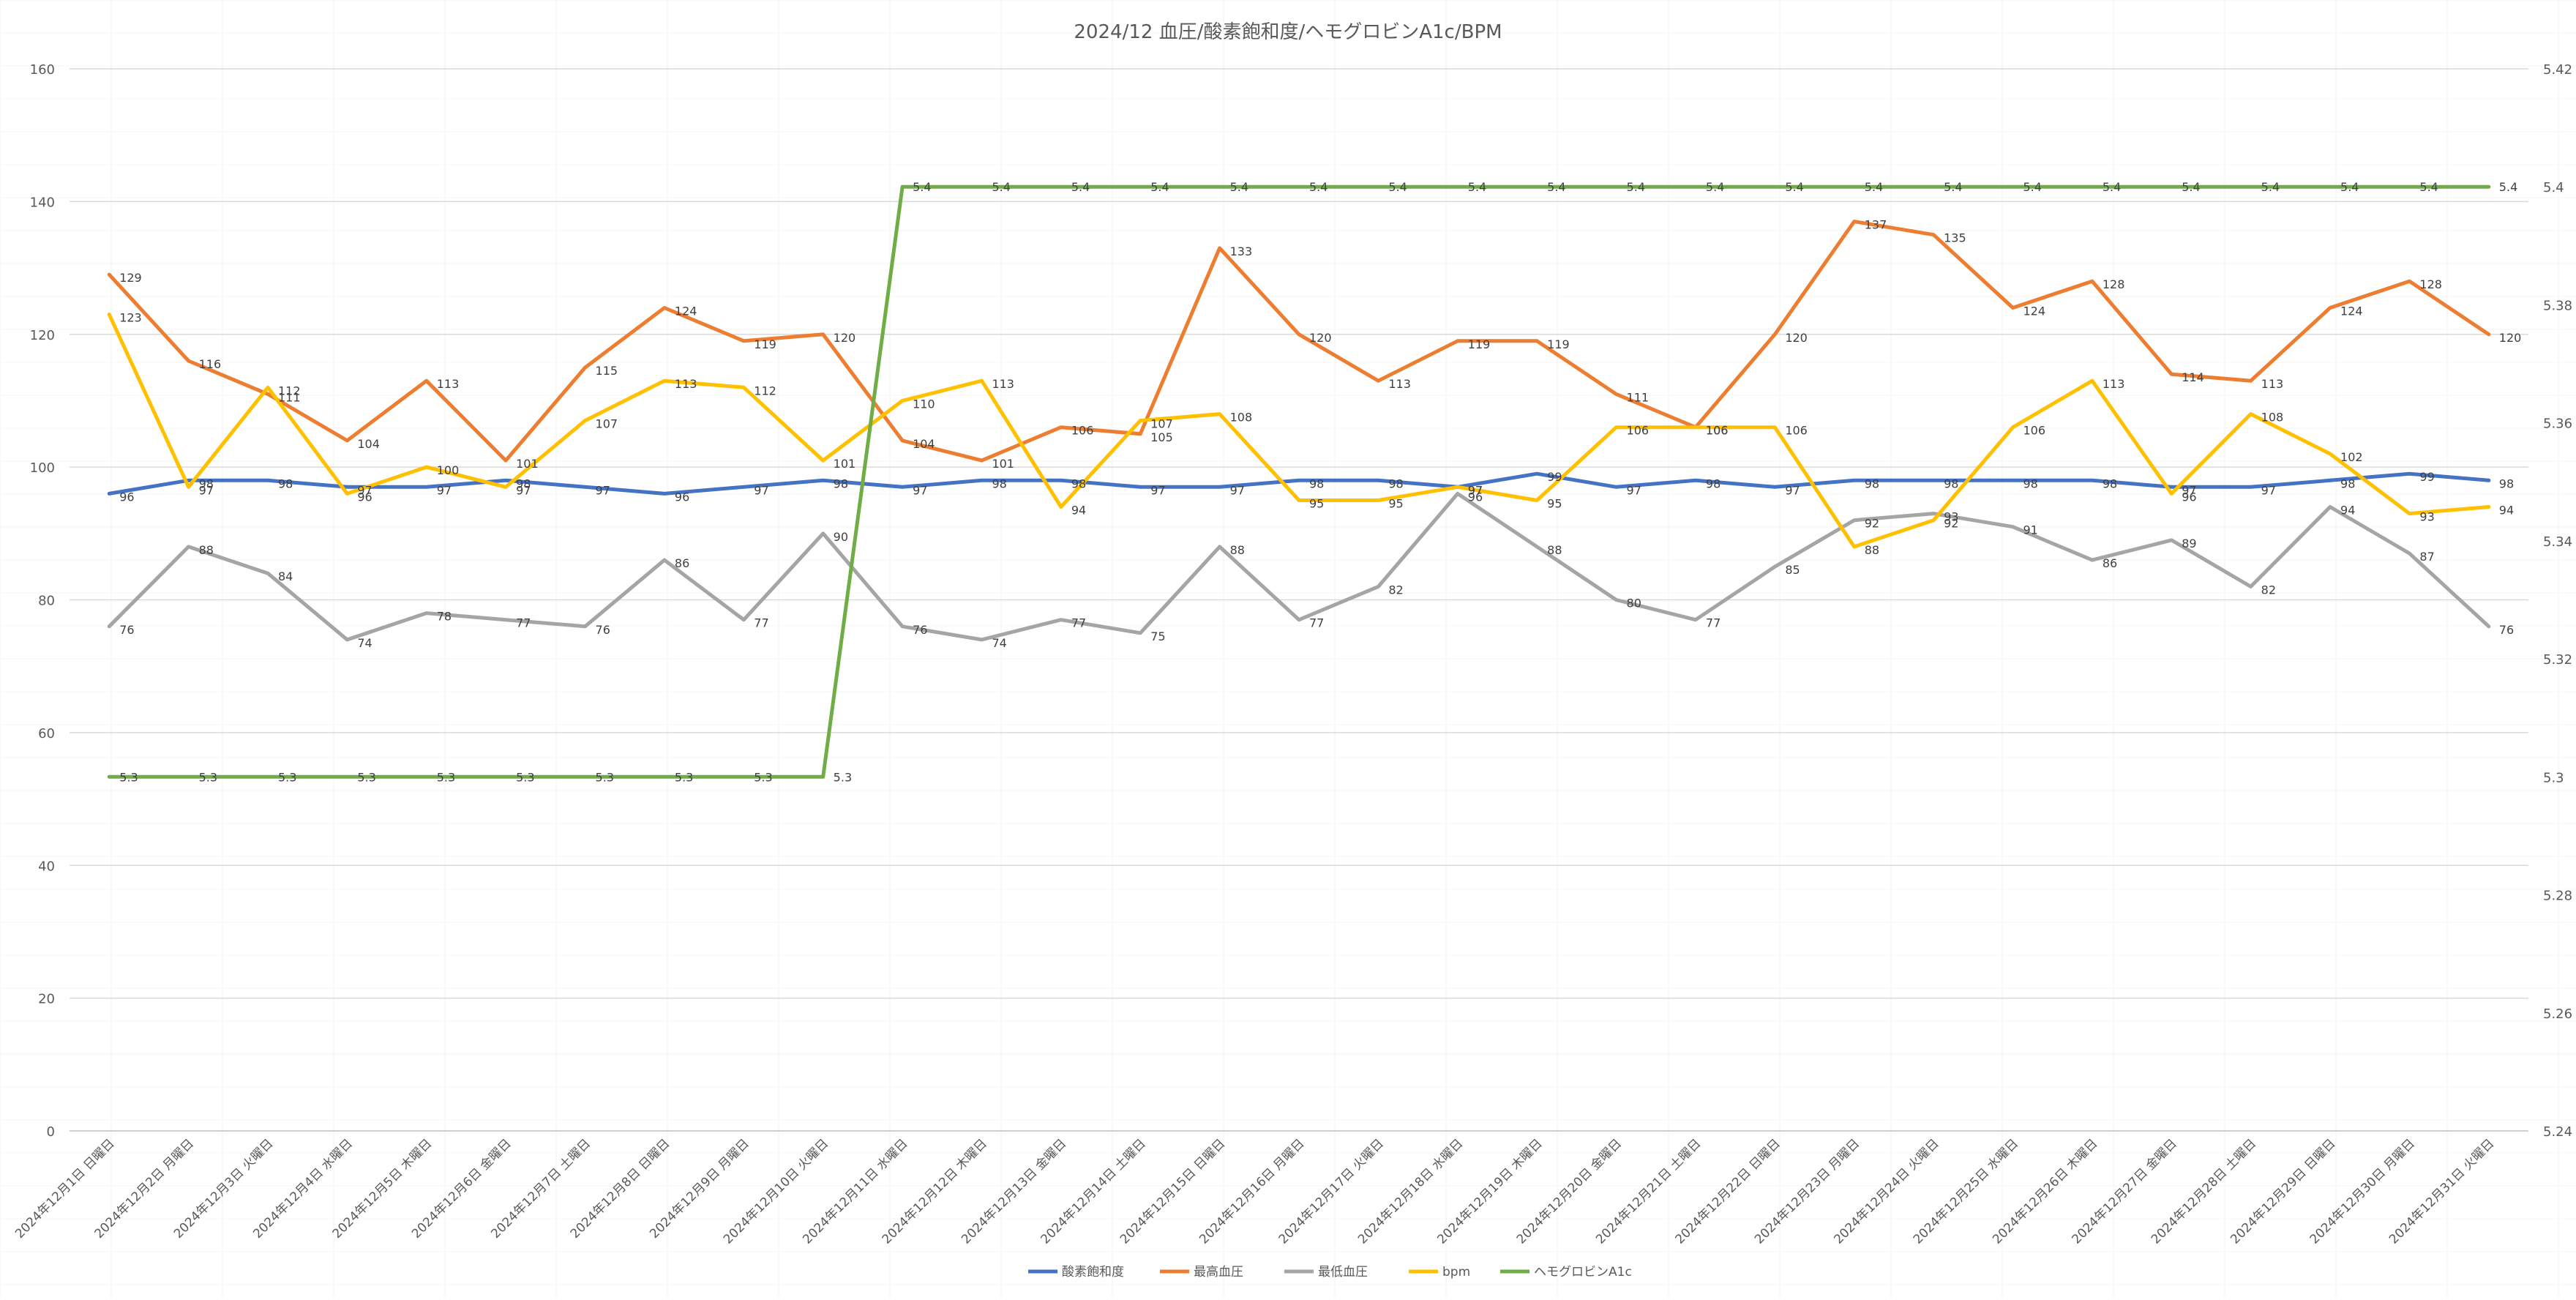  Describe the element at coordinates (1076, 1272) in the screenshot. I see `legend-item: 酸素飽和度` at that location.